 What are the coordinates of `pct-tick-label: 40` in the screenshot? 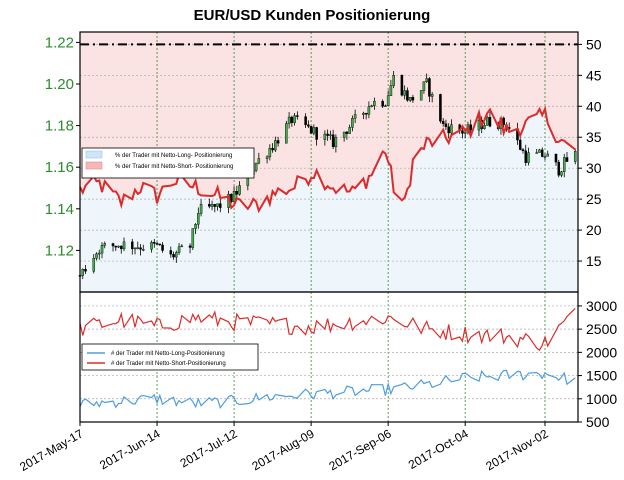 It's located at (594, 106).